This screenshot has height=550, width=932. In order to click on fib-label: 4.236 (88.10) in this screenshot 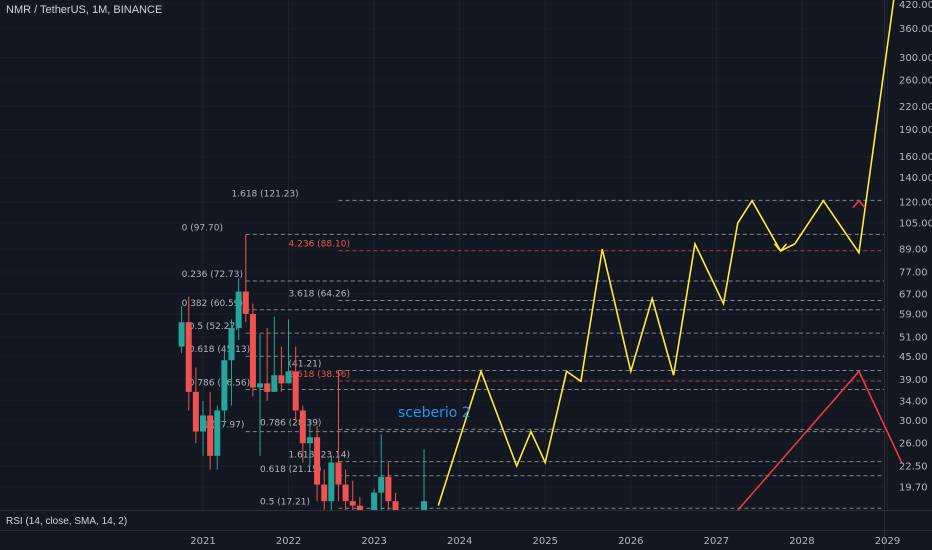, I will do `click(319, 245)`.